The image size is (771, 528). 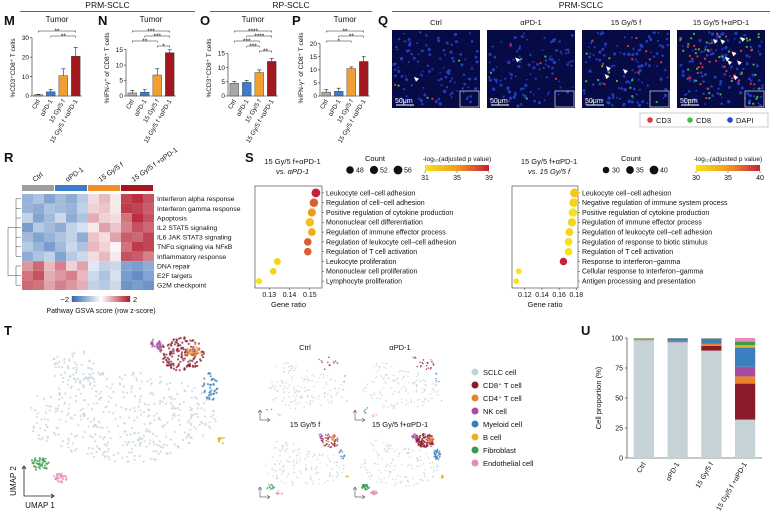 What do you see at coordinates (345, 19) in the screenshot?
I see `chart-title: Tumor` at bounding box center [345, 19].